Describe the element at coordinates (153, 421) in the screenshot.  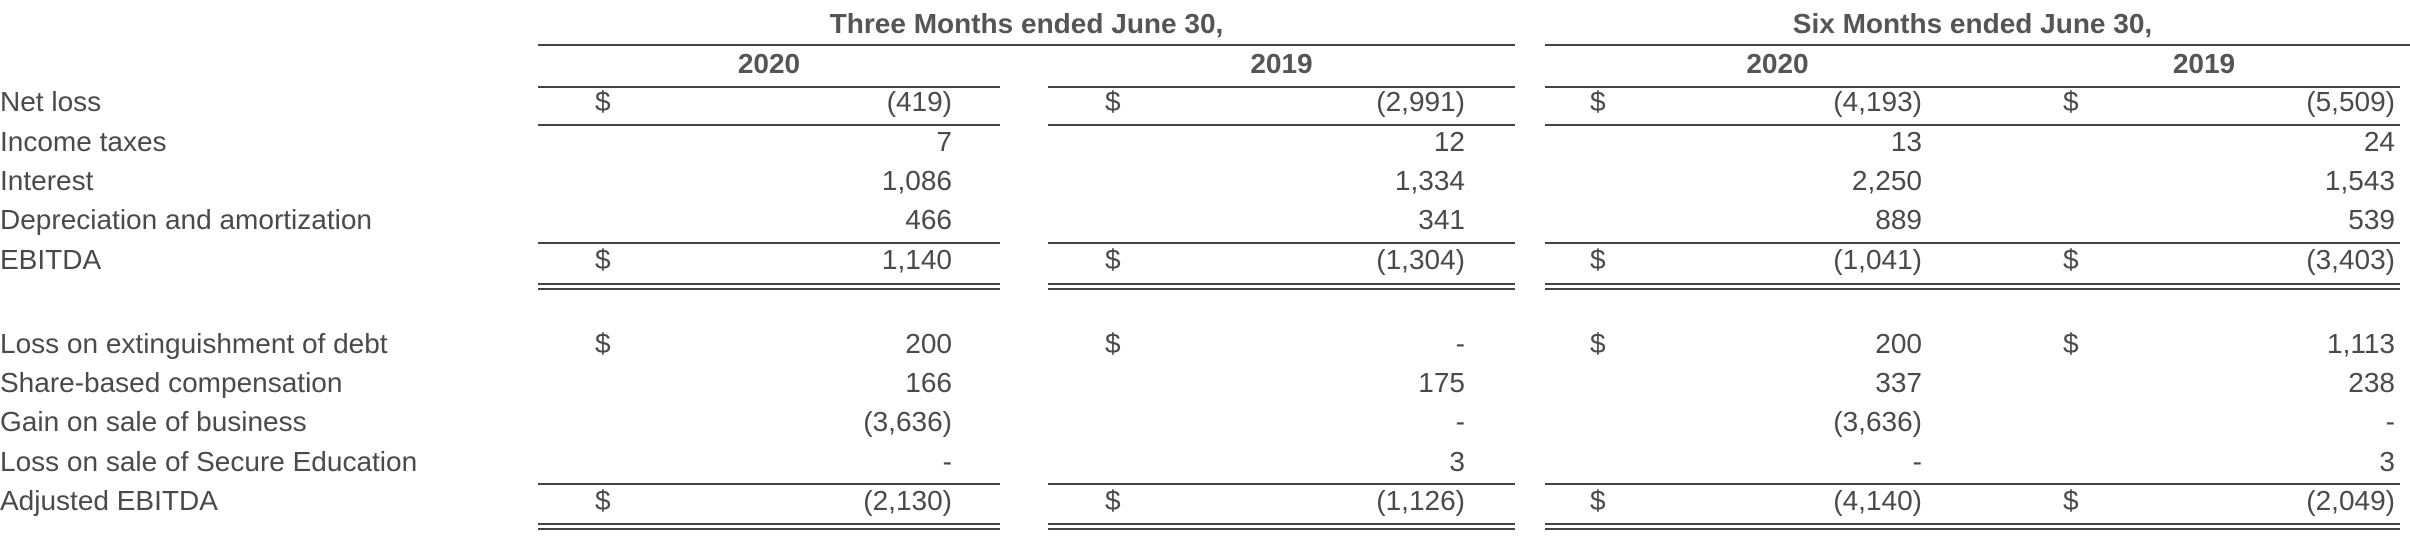
I see `row-label: Gain on sale of business` at that location.